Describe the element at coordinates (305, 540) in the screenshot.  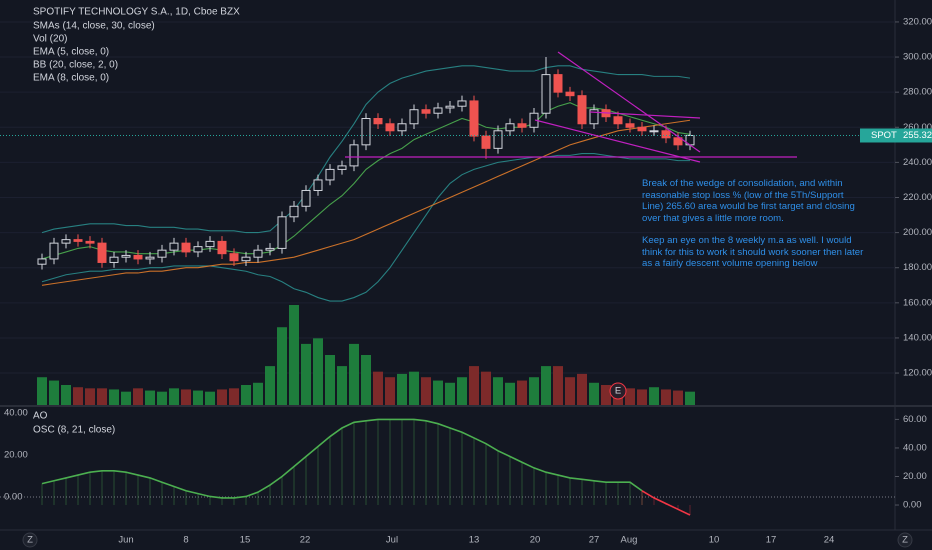
I see `x-tick-label: 22` at that location.